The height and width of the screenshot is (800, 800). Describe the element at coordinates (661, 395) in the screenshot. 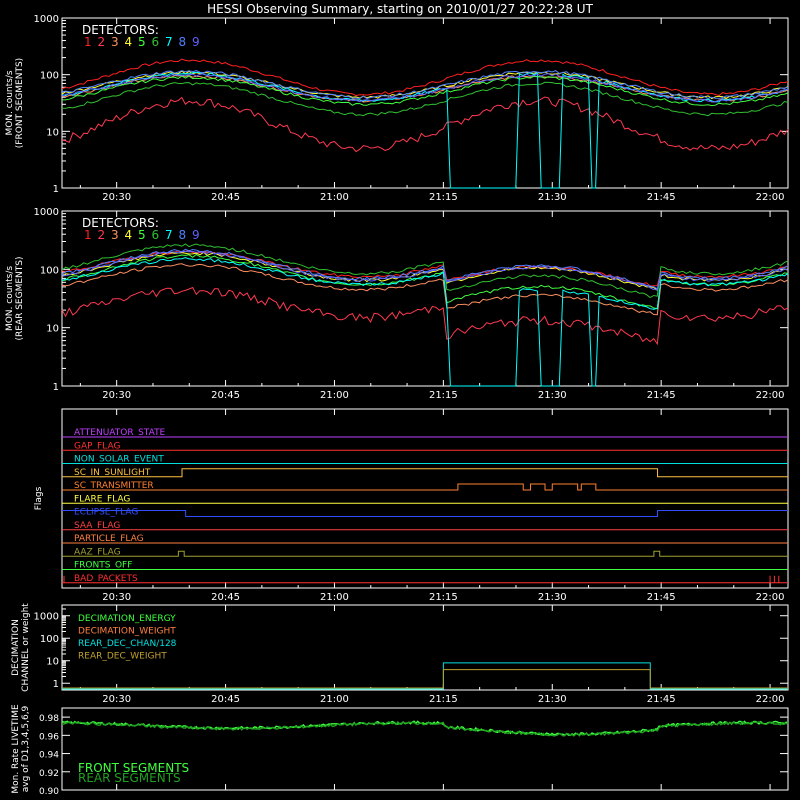

I see `rear-panel-xtick-label: 21:45` at that location.